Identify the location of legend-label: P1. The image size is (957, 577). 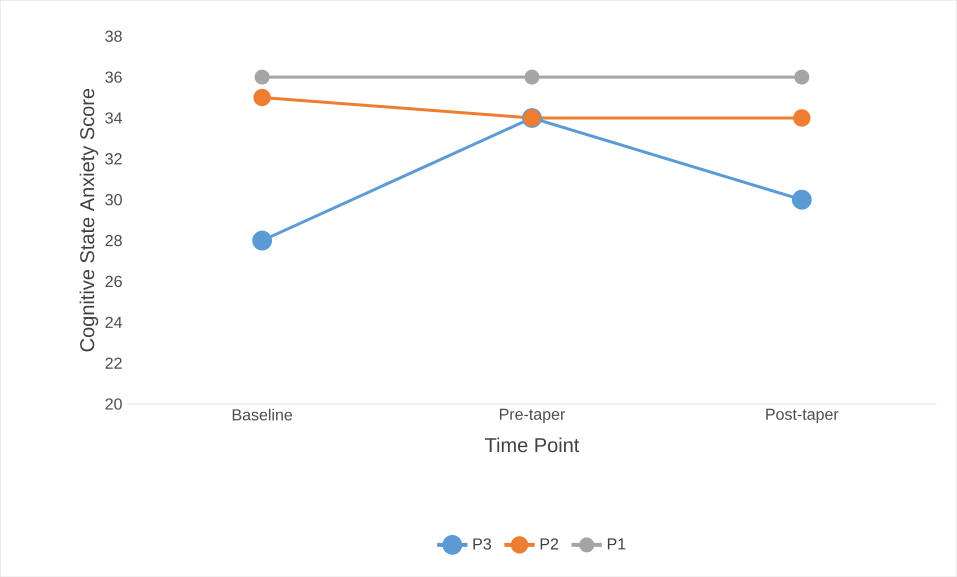
(617, 544).